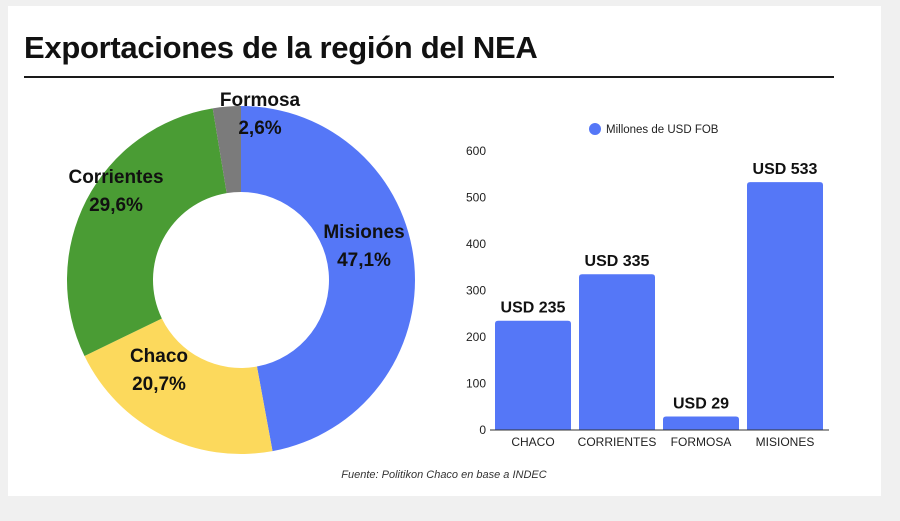 Image resolution: width=900 pixels, height=521 pixels. What do you see at coordinates (701, 442) in the screenshot?
I see `x-tick-label-formosa: FORMOSA` at bounding box center [701, 442].